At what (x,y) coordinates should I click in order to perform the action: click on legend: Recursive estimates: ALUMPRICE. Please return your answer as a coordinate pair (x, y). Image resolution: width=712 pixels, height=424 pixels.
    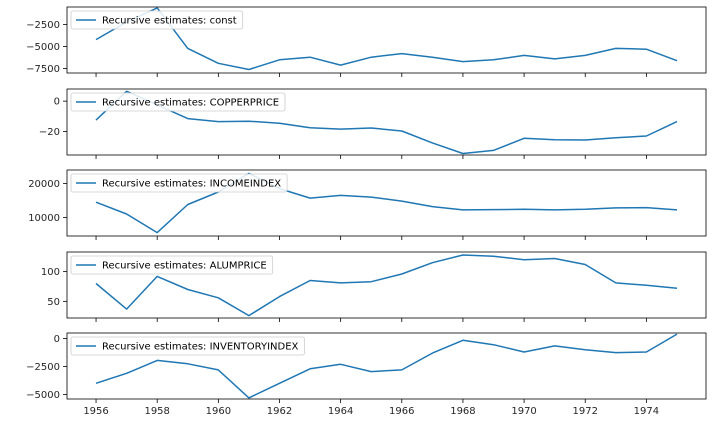
    Looking at the image, I should click on (172, 265).